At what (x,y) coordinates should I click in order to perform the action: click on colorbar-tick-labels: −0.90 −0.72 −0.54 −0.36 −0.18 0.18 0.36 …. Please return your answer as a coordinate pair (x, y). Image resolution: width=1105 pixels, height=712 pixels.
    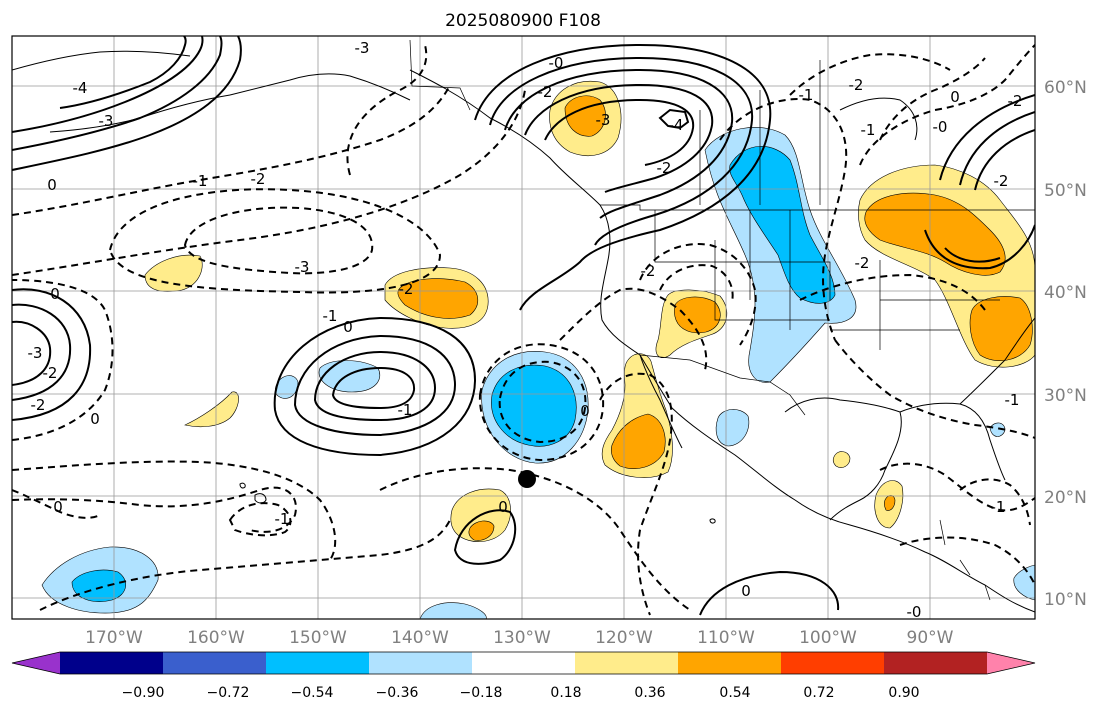
    Looking at the image, I should click on (521, 693).